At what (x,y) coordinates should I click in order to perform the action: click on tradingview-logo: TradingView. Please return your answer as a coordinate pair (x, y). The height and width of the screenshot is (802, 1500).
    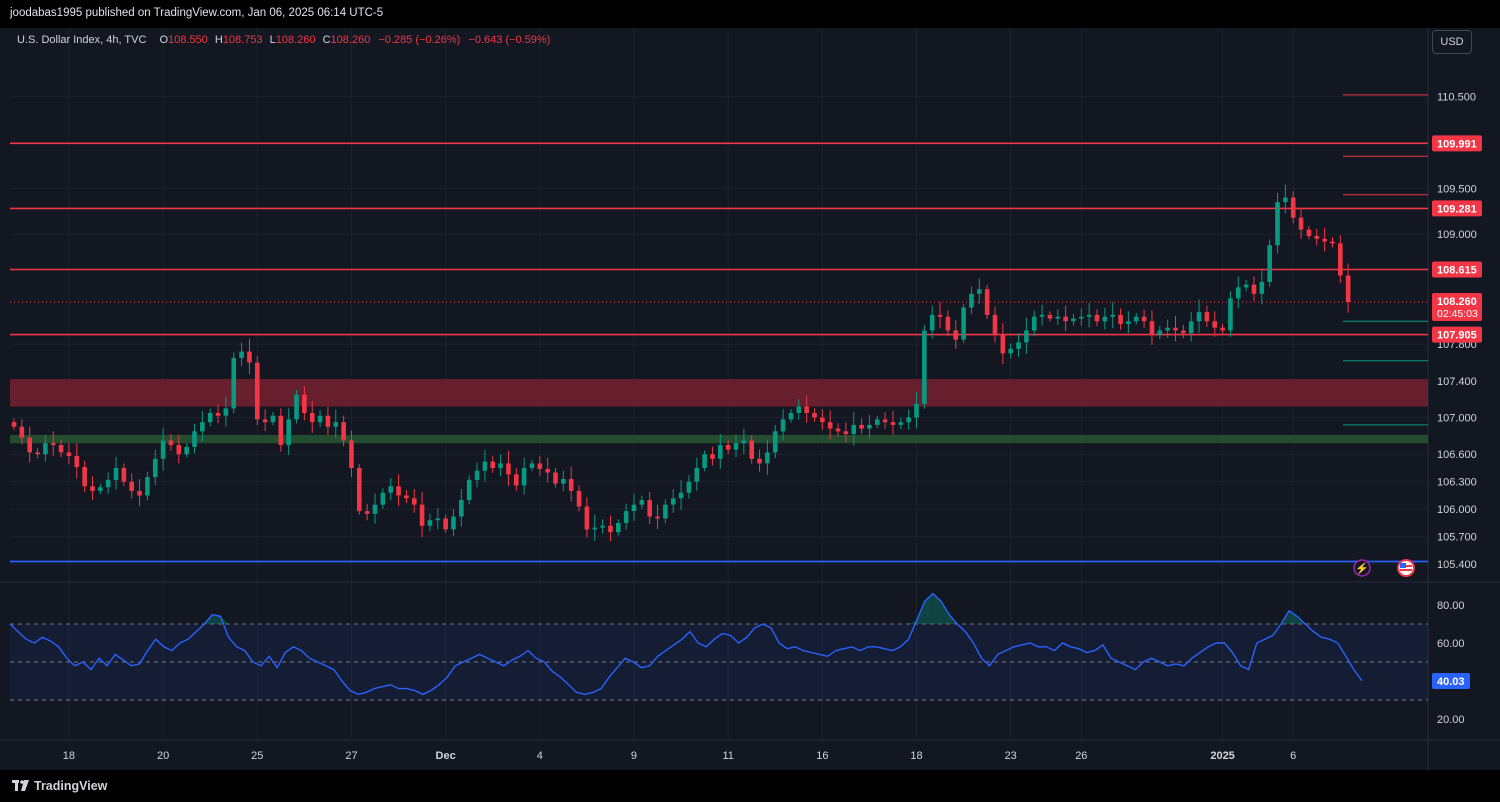
    Looking at the image, I should click on (59, 786).